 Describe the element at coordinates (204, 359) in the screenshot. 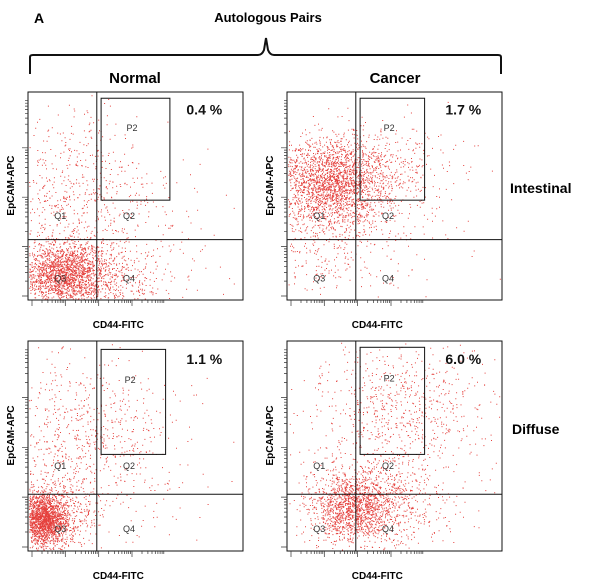

I see `gate-percentage: 1.1 %` at that location.